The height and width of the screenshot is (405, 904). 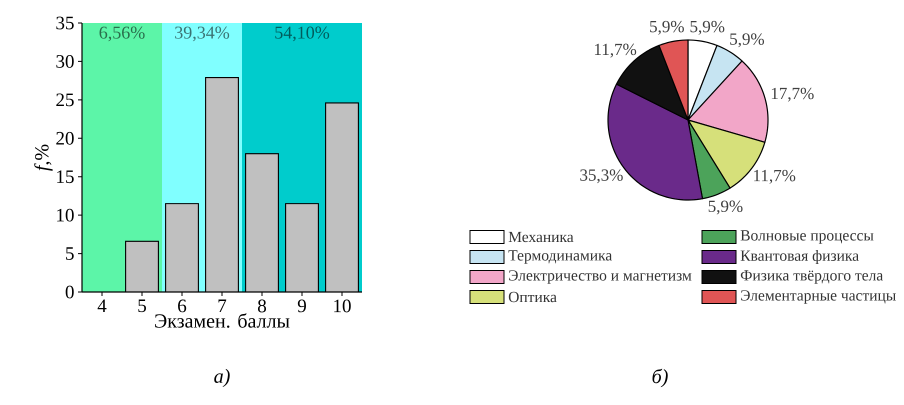 What do you see at coordinates (65, 215) in the screenshot?
I see `y-tick-label: 10` at bounding box center [65, 215].